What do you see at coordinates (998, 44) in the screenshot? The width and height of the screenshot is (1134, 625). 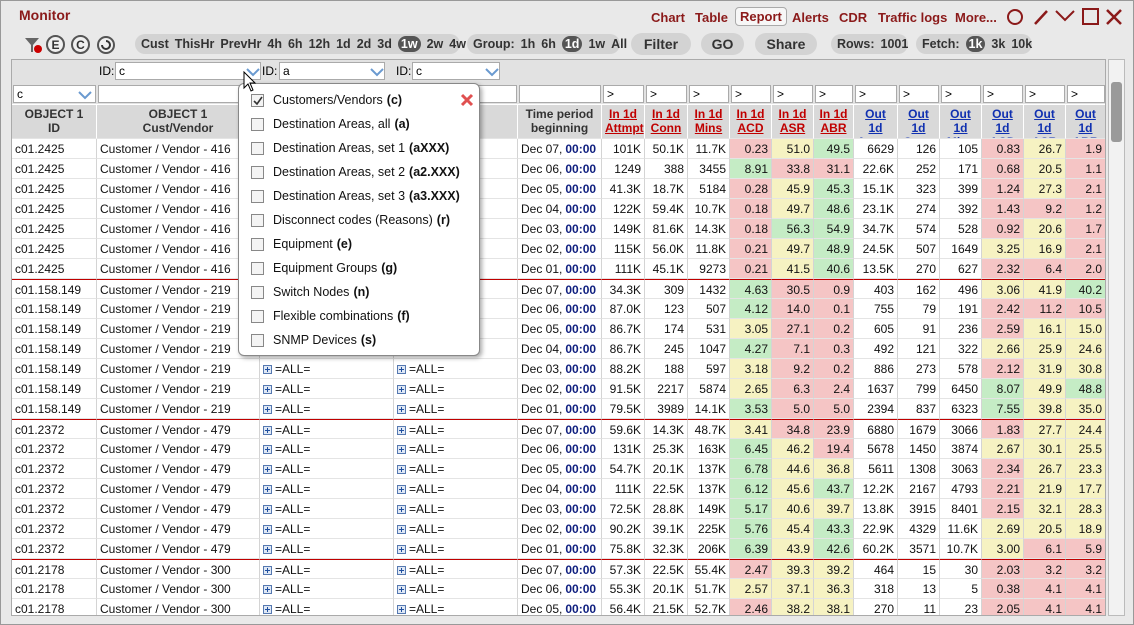 I see `fetch-option: 3k` at bounding box center [998, 44].